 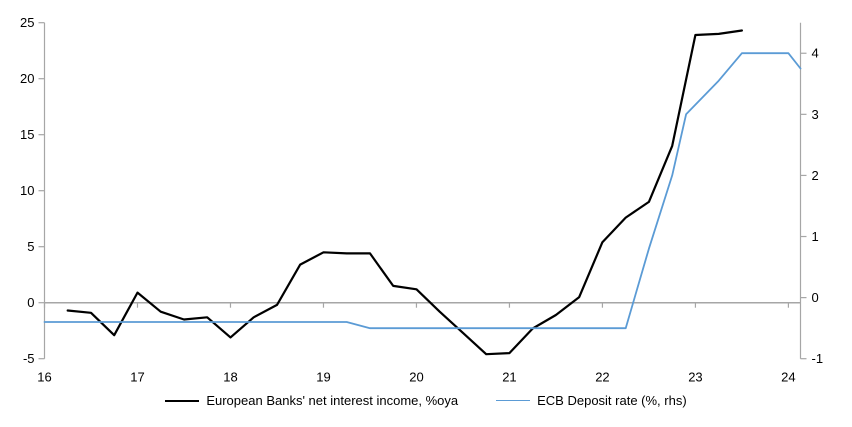 What do you see at coordinates (815, 297) in the screenshot?
I see `right-axis-label: 0` at bounding box center [815, 297].